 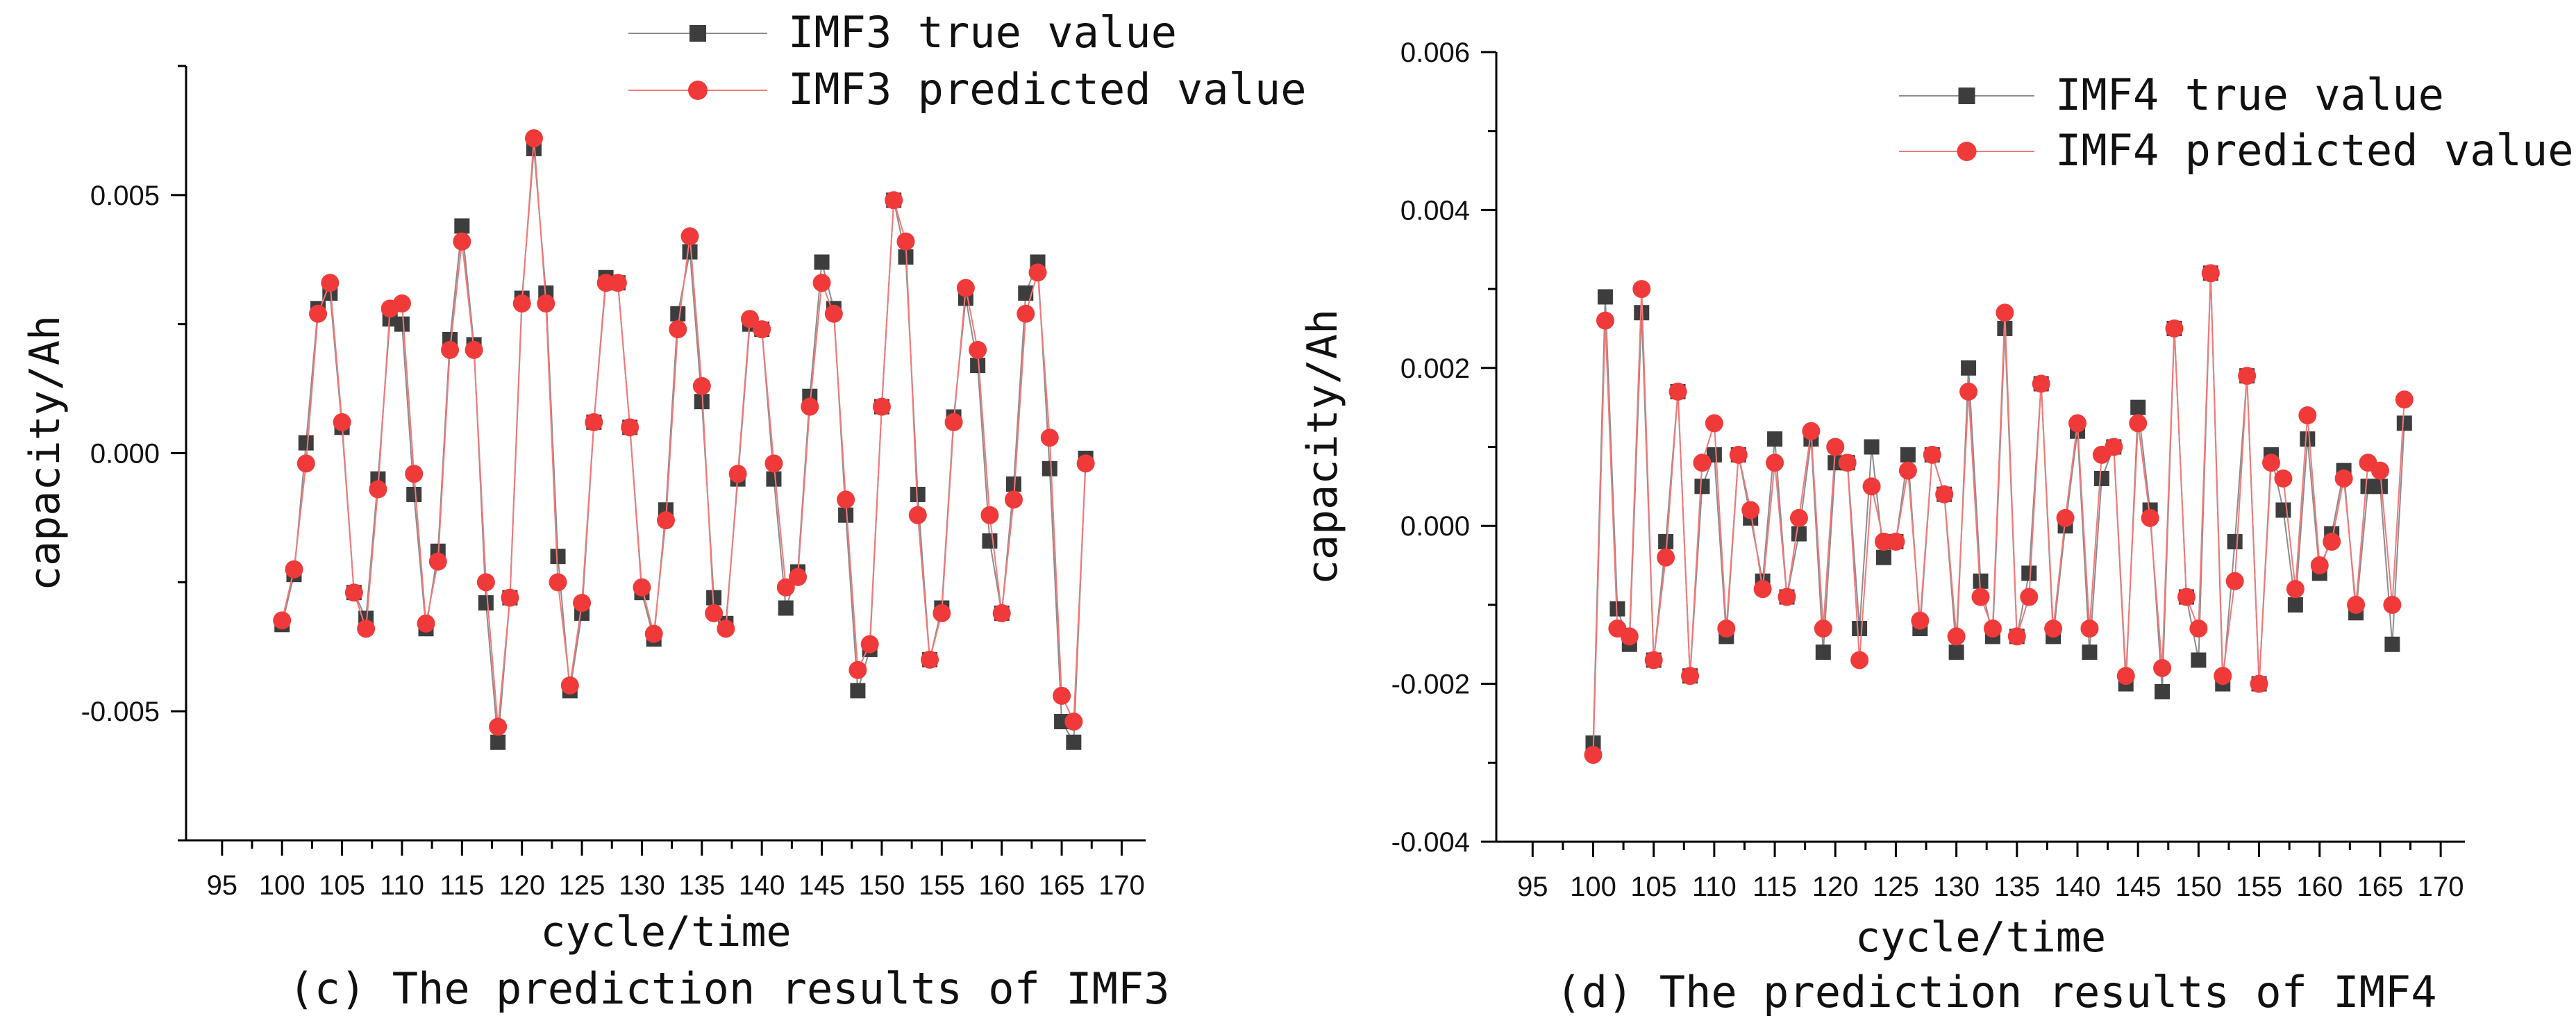 What do you see at coordinates (125, 454) in the screenshot?
I see `y-tick-label: 0.000` at bounding box center [125, 454].